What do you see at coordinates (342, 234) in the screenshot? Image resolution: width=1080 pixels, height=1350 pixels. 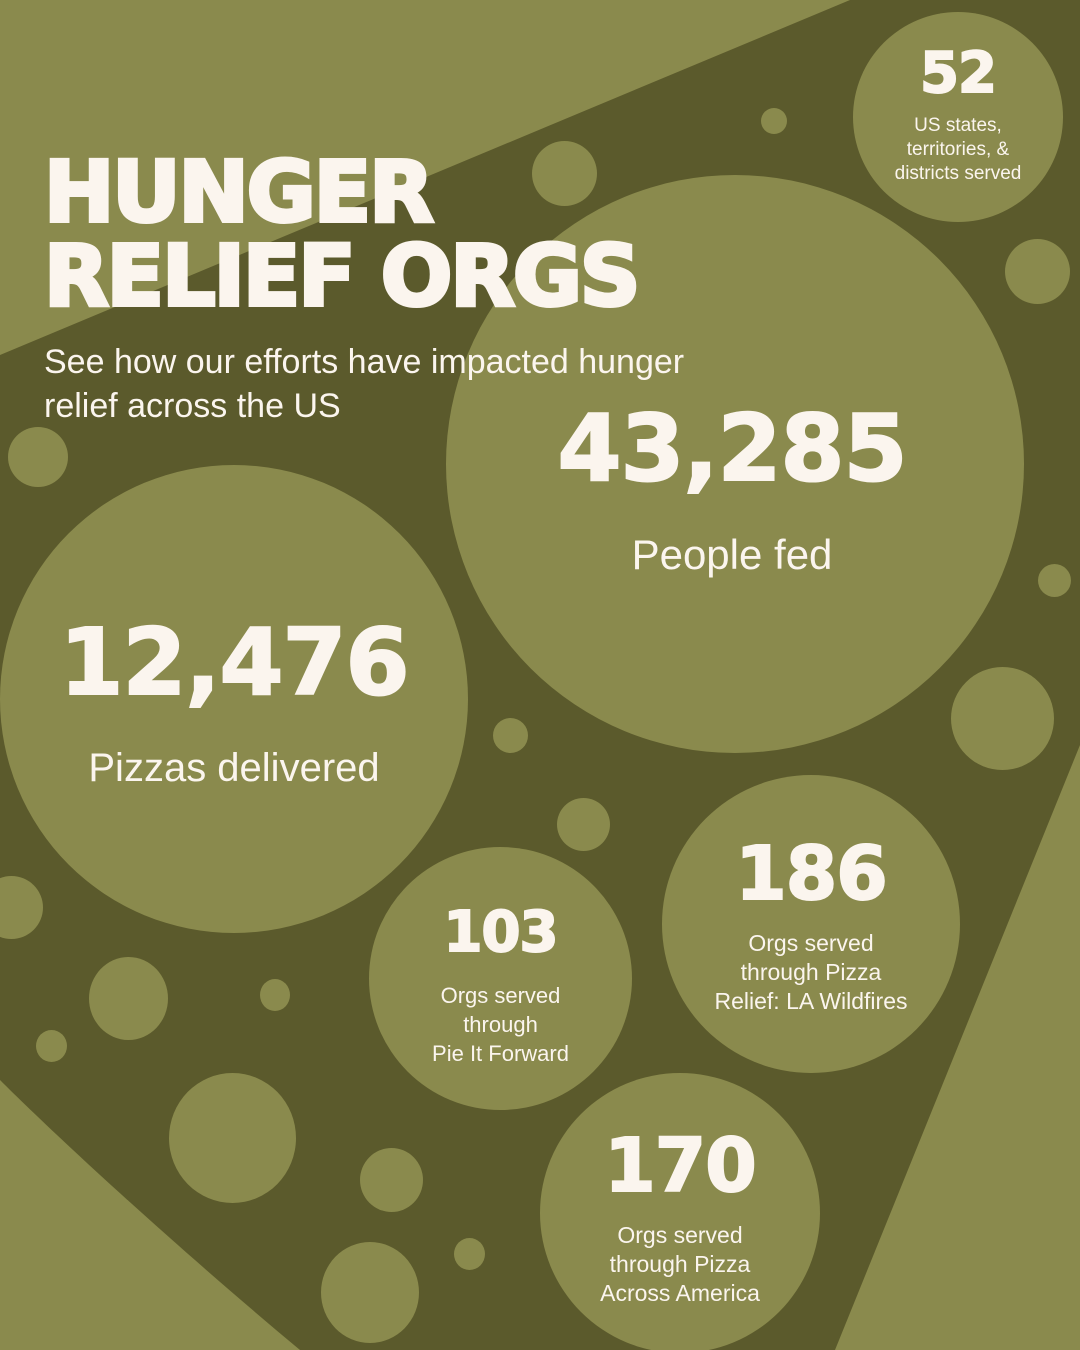 I see `page-title: HUNGER RELIEF ORGS` at bounding box center [342, 234].